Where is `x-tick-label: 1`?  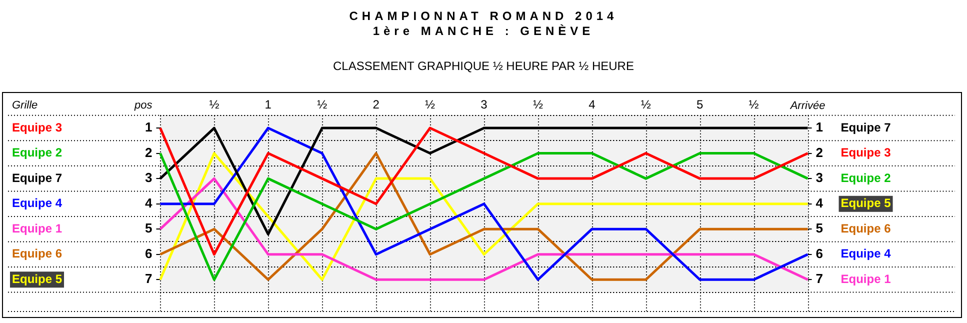
x-tick-label: 1 is located at coordinates (268, 105).